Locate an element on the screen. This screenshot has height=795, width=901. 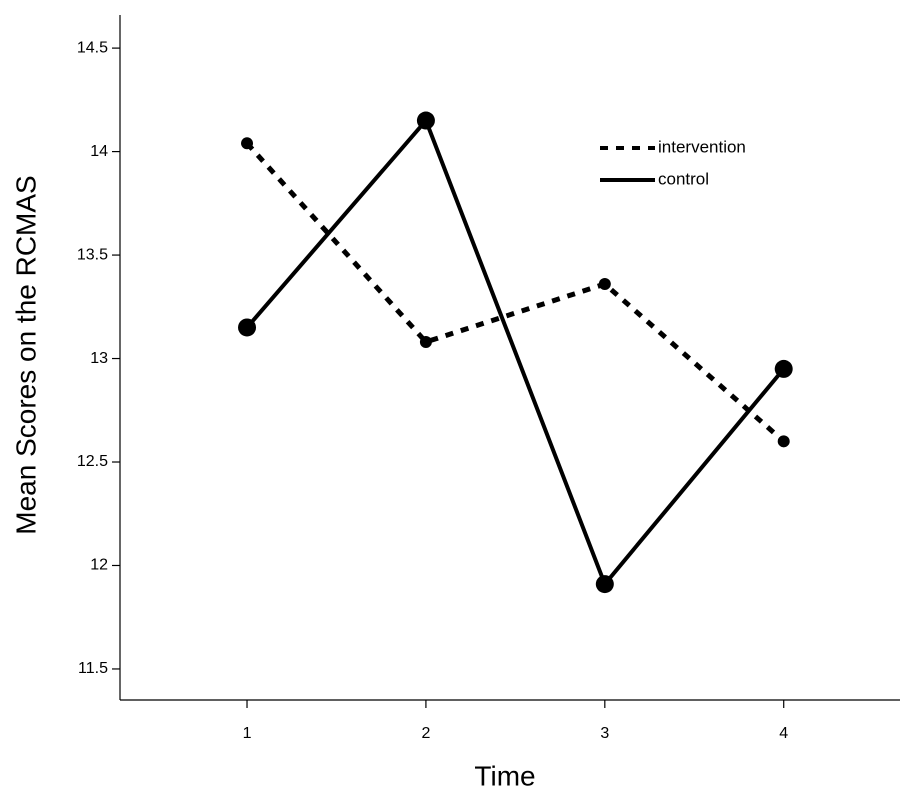
x-tick-label: 4 is located at coordinates (783, 733).